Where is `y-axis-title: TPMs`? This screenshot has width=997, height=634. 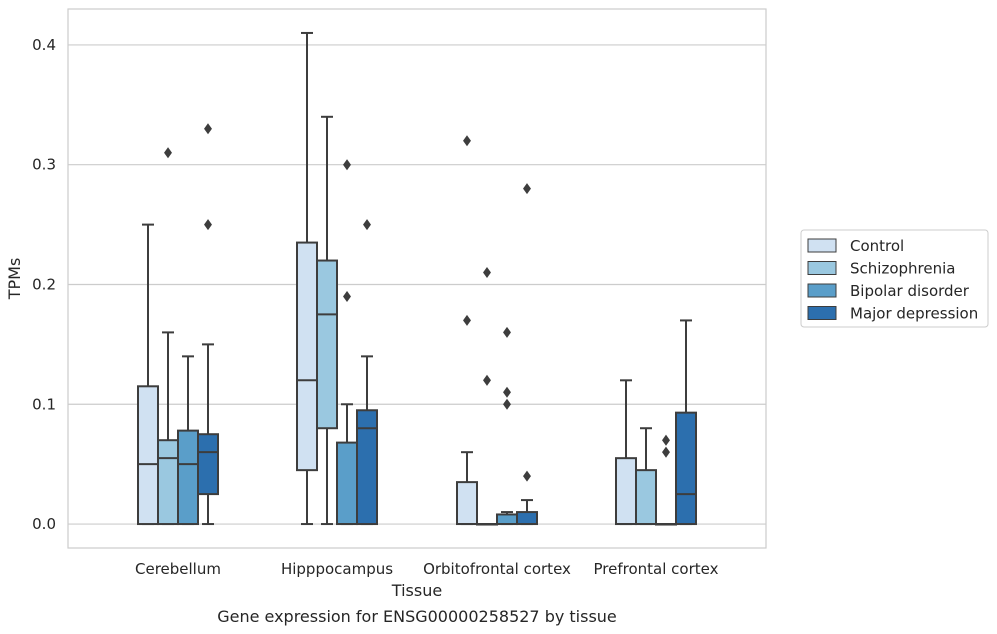
y-axis-title: TPMs is located at coordinates (14, 279).